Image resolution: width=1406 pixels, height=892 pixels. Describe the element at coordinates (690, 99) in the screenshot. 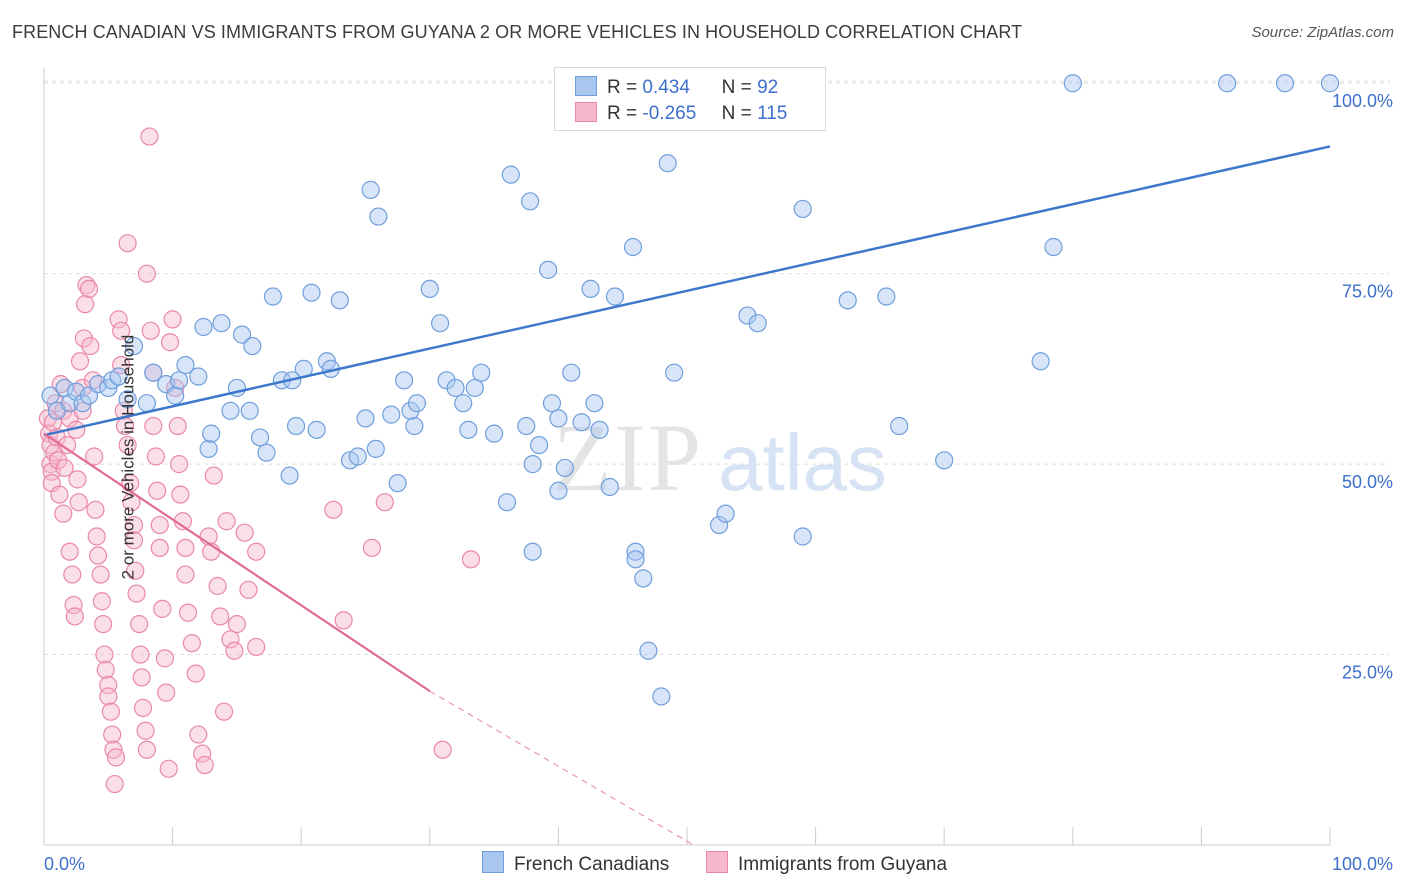

I see `correlation-legend: R = 0.434 N = 92 R = -0.265 N = 115` at that location.